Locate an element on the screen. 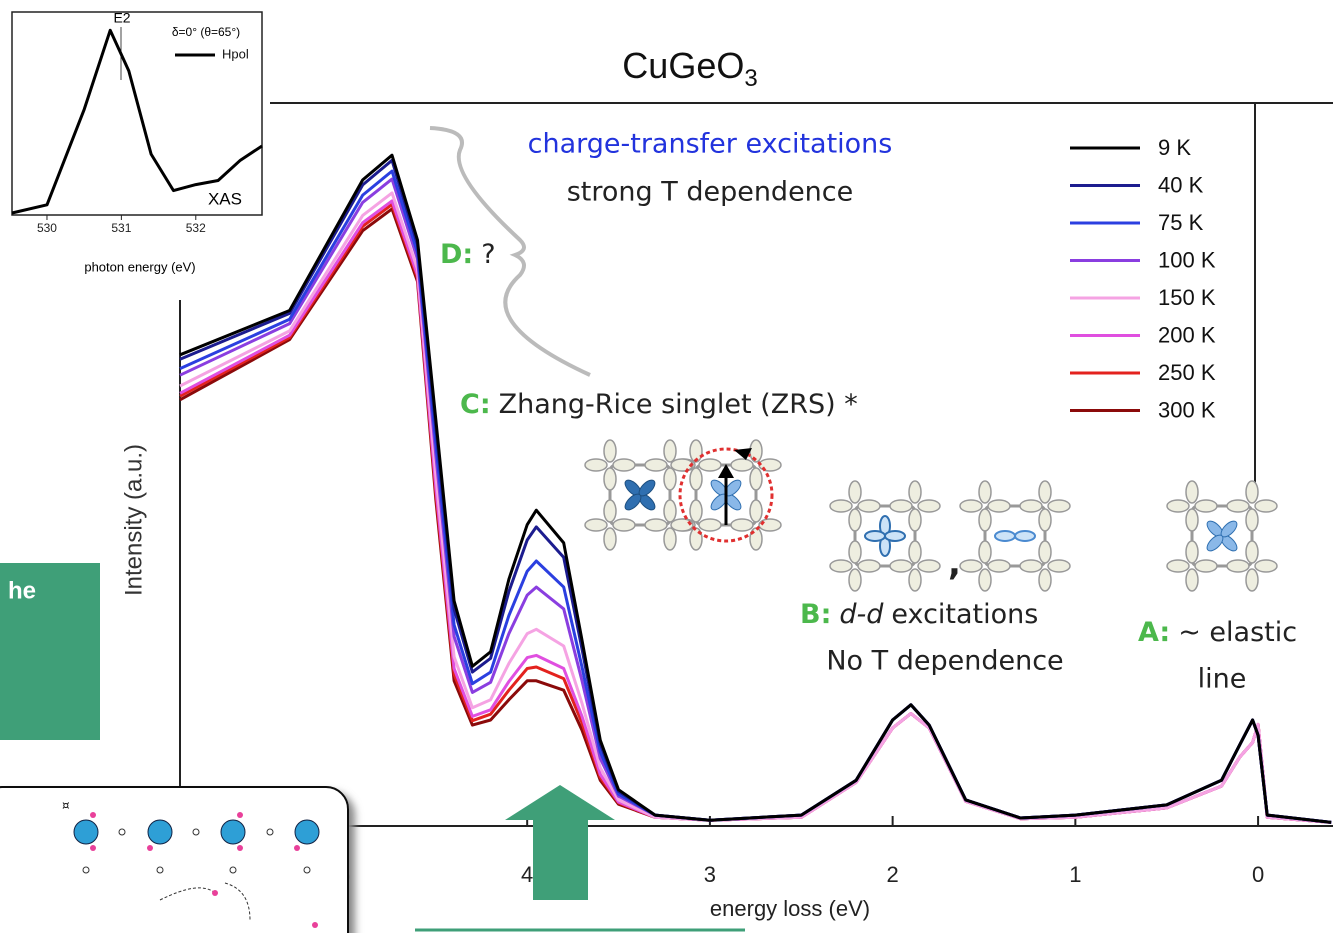 The height and width of the screenshot is (933, 1333). x-tick-label: 1 is located at coordinates (1075, 874).